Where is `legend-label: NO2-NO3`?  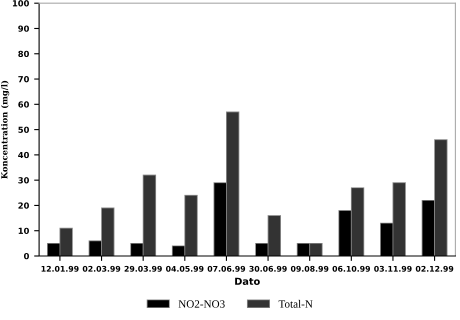 legend-label: NO2-NO3 is located at coordinates (201, 304).